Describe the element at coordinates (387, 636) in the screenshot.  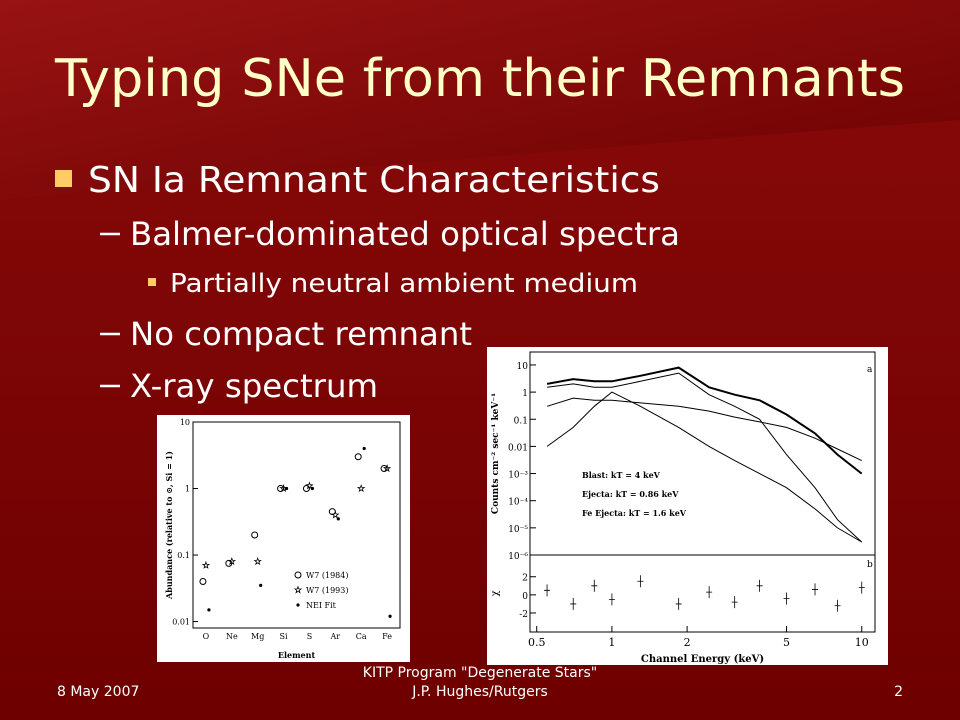
I see `x-tick-label: Fe` at that location.